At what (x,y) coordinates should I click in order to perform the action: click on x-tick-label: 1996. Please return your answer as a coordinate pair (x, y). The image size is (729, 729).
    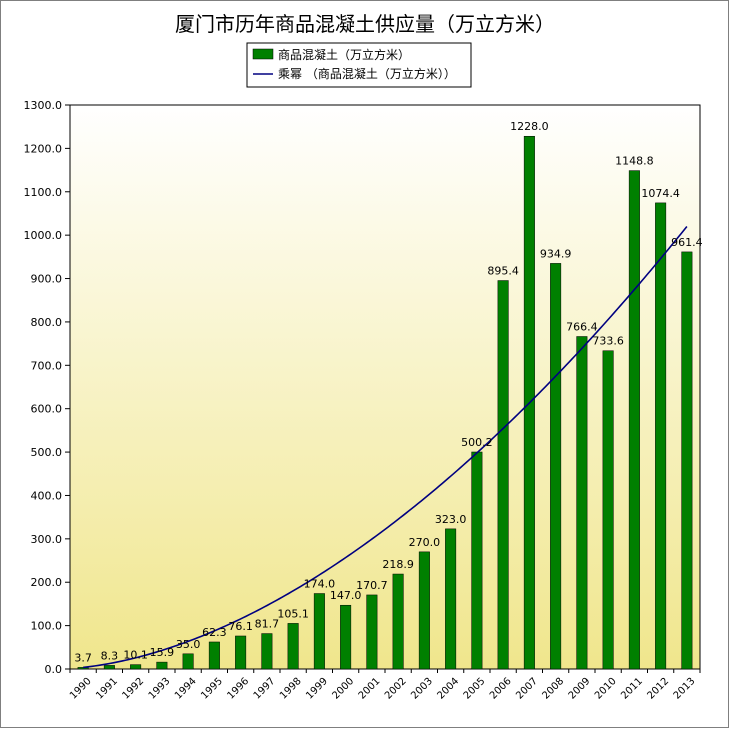
    Looking at the image, I should click on (238, 689).